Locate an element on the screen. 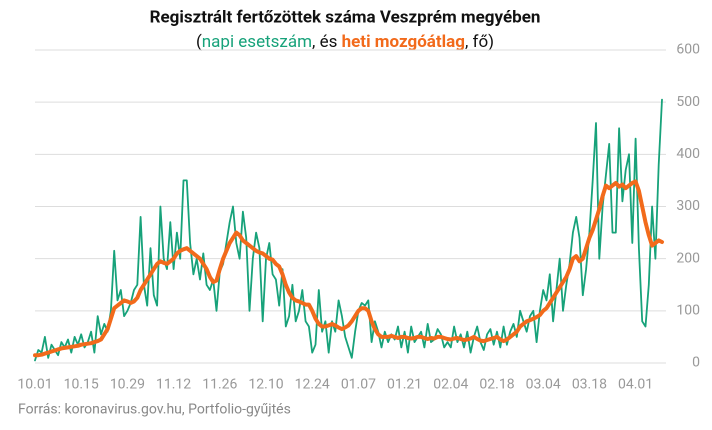 This screenshot has height=430, width=712. subtitle-part: ( is located at coordinates (199, 42).